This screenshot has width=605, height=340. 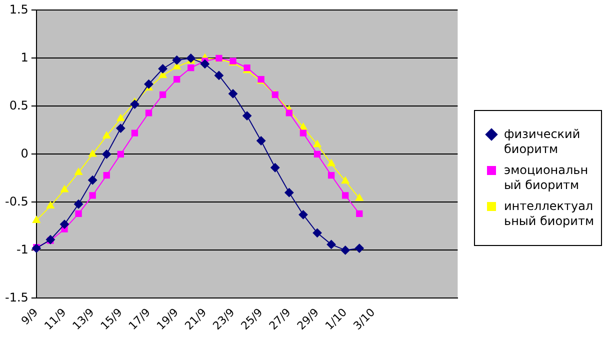 I want to click on y-tick-label: 1.5, so click(x=18, y=9).